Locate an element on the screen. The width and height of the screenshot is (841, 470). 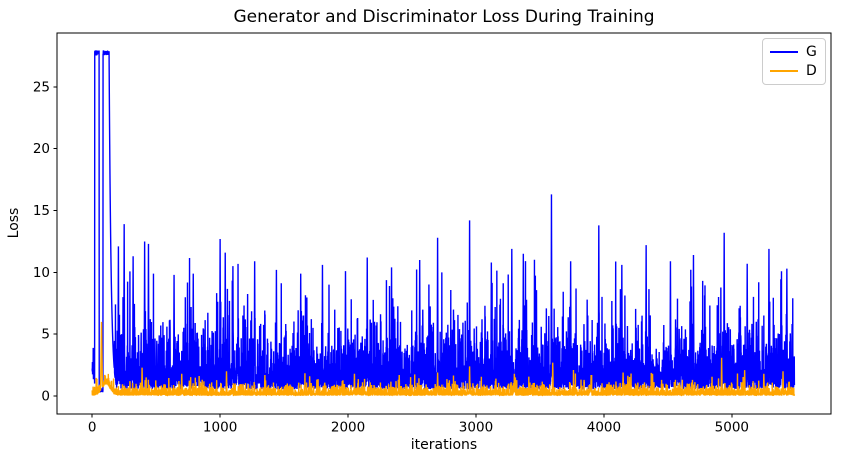
y-tick-label: 20 is located at coordinates (41, 149).